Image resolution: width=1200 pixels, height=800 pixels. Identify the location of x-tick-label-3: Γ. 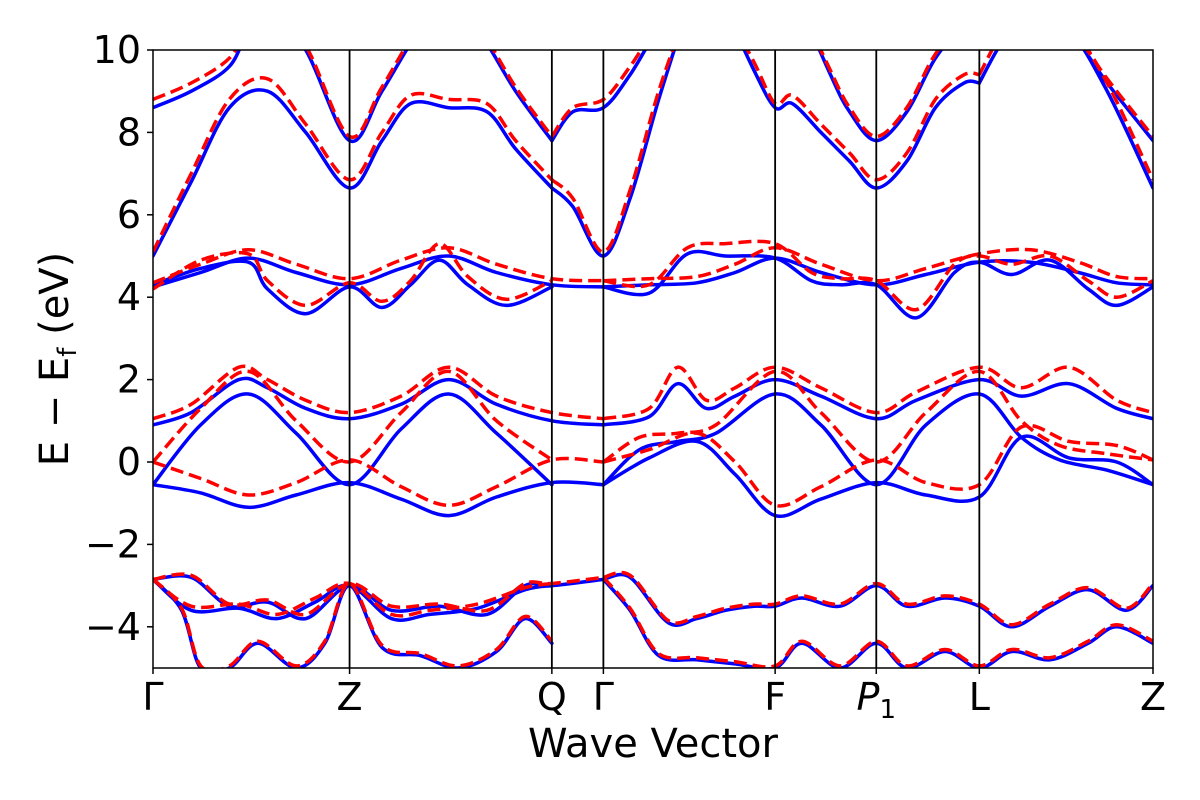
(603, 697).